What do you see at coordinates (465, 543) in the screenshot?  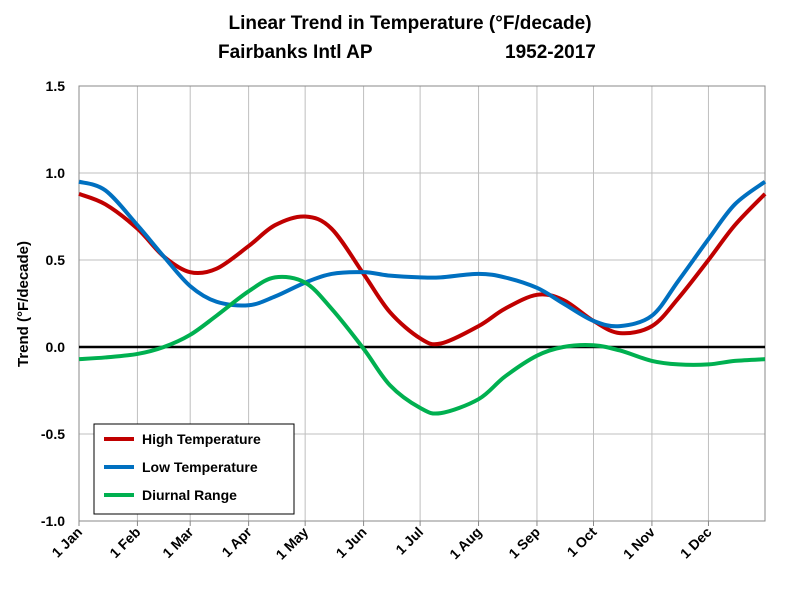 I see `x-tick-label: 1 Aug` at bounding box center [465, 543].